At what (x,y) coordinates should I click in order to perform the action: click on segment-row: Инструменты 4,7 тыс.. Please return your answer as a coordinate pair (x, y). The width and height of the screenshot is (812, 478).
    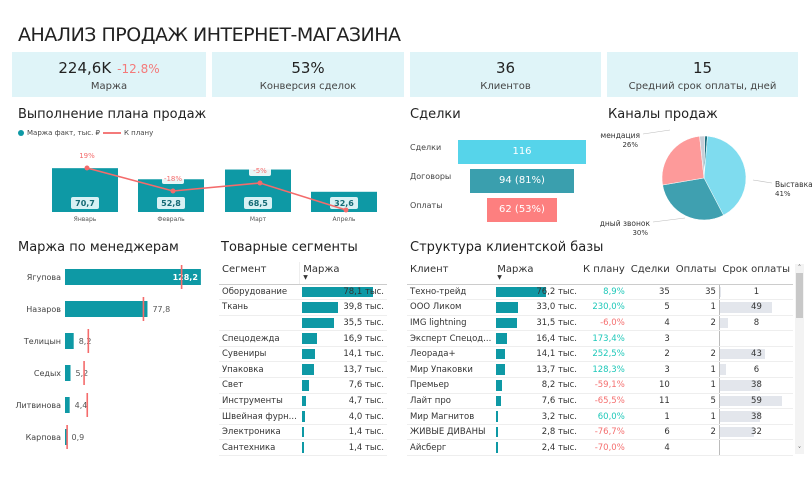
    Looking at the image, I should click on (303, 401).